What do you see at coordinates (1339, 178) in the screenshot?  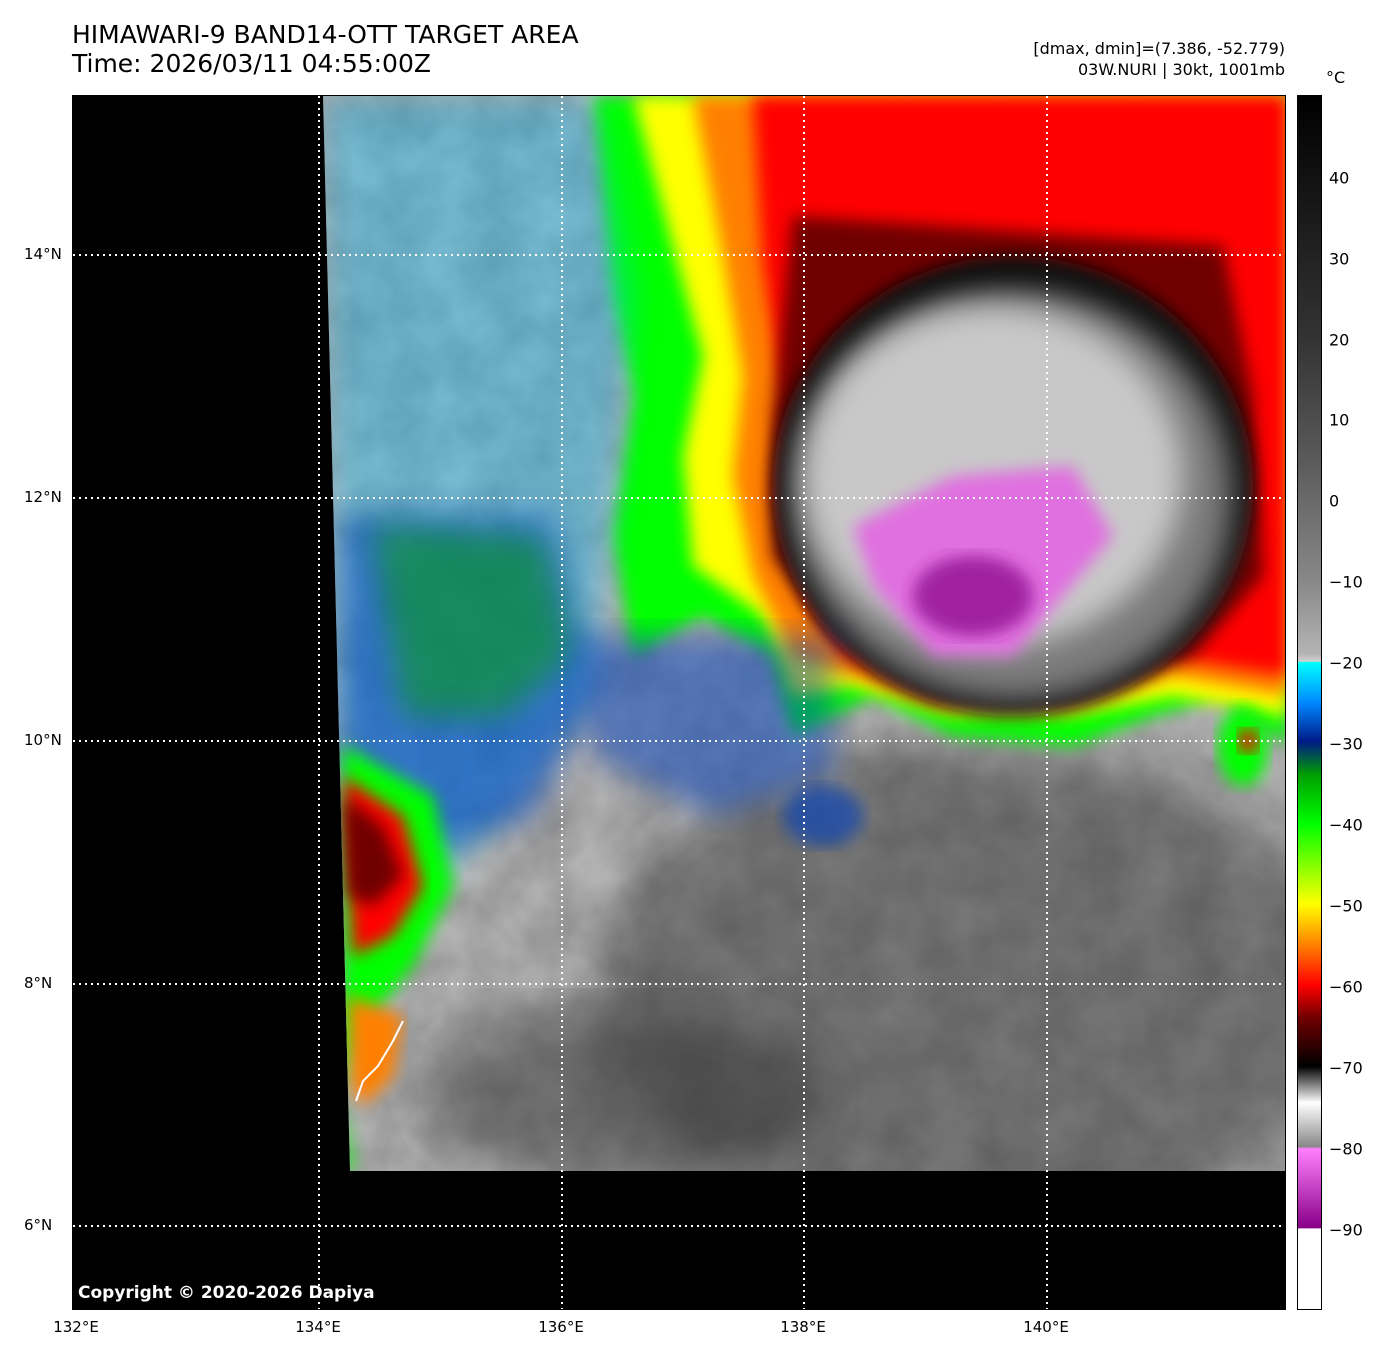 I see `colorbar-tick: 40` at bounding box center [1339, 178].